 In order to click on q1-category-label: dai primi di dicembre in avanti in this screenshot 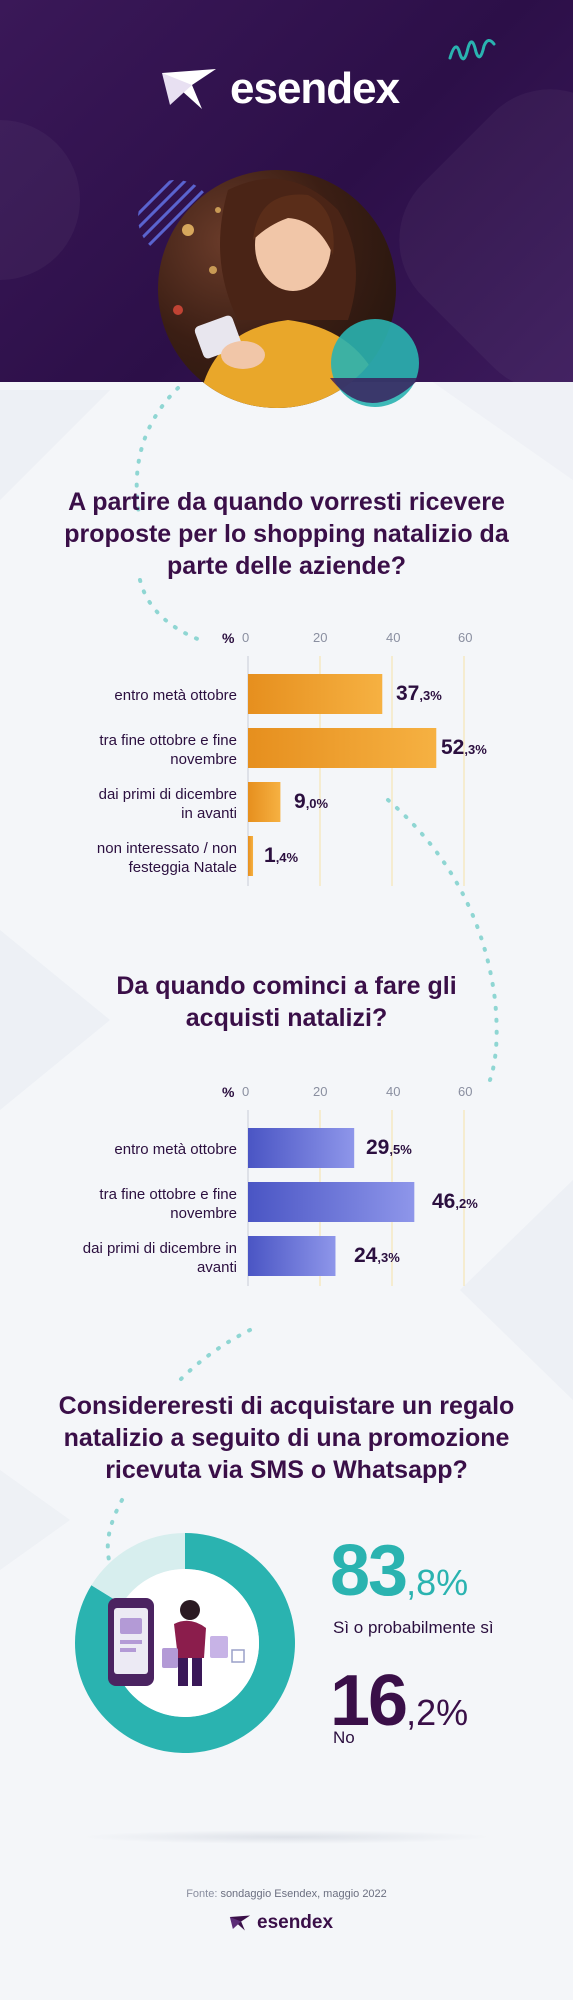, I will do `click(167, 804)`.